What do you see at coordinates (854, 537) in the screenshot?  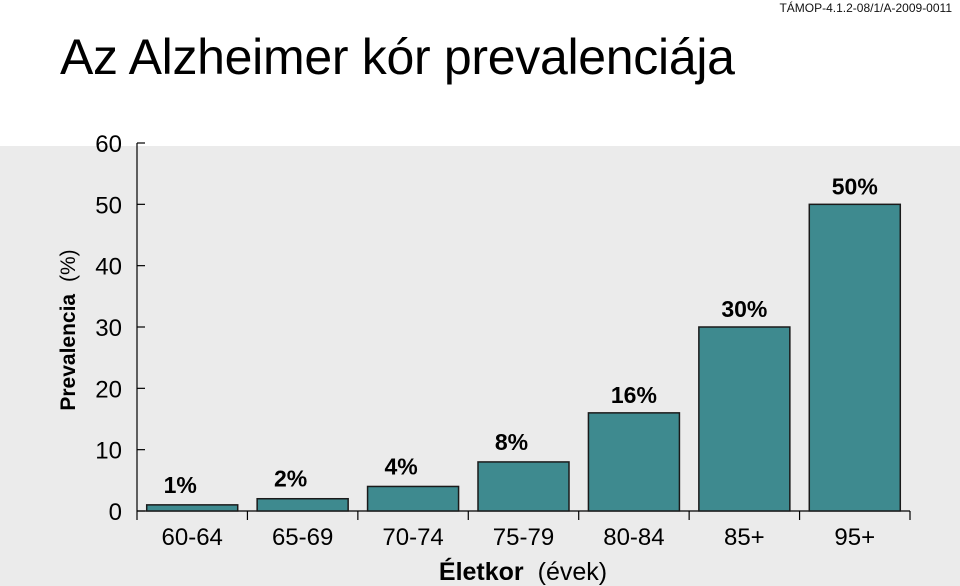 I see `x-tick-label: 95+` at bounding box center [854, 537].